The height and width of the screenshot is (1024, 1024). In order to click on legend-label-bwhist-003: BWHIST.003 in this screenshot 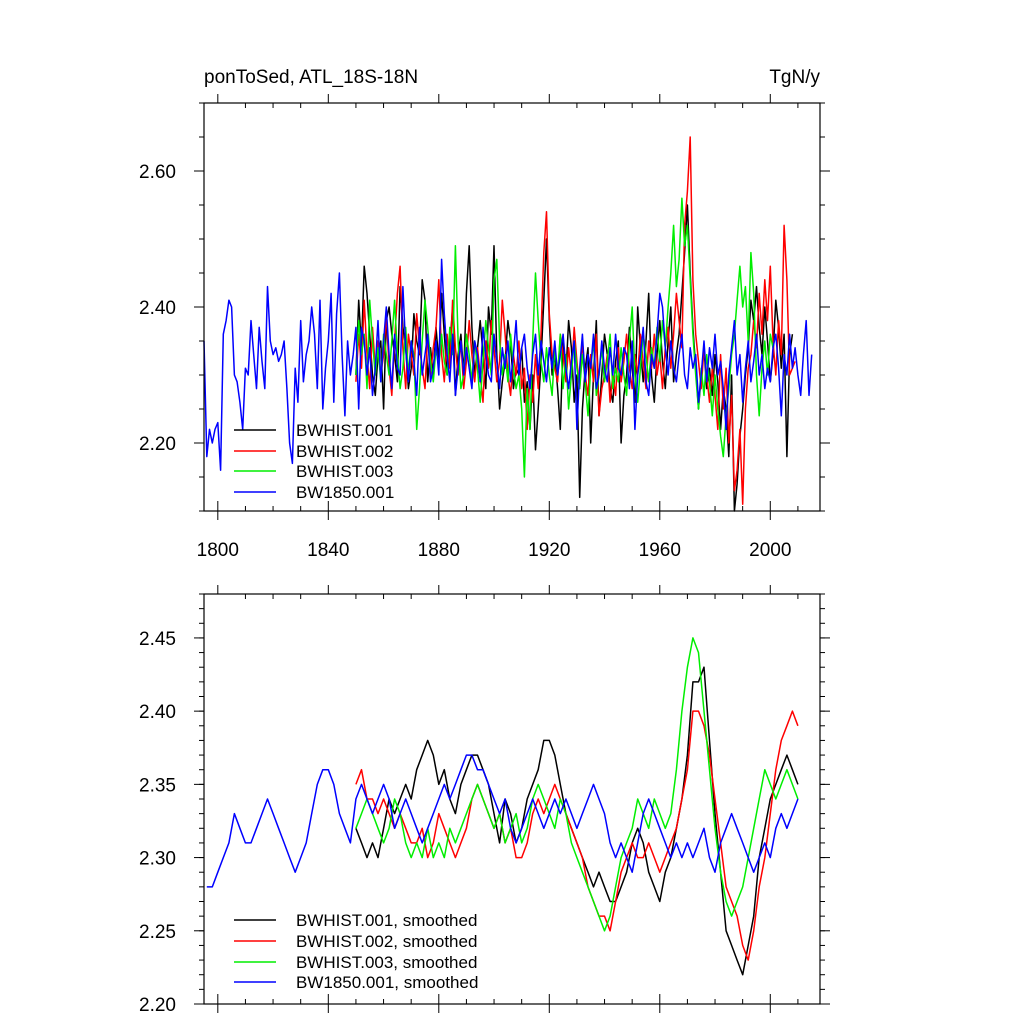, I will do `click(344, 471)`.